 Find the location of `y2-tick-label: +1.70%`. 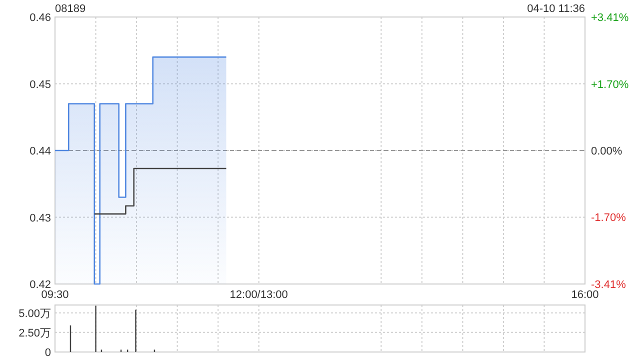

y2-tick-label: +1.70% is located at coordinates (610, 84).